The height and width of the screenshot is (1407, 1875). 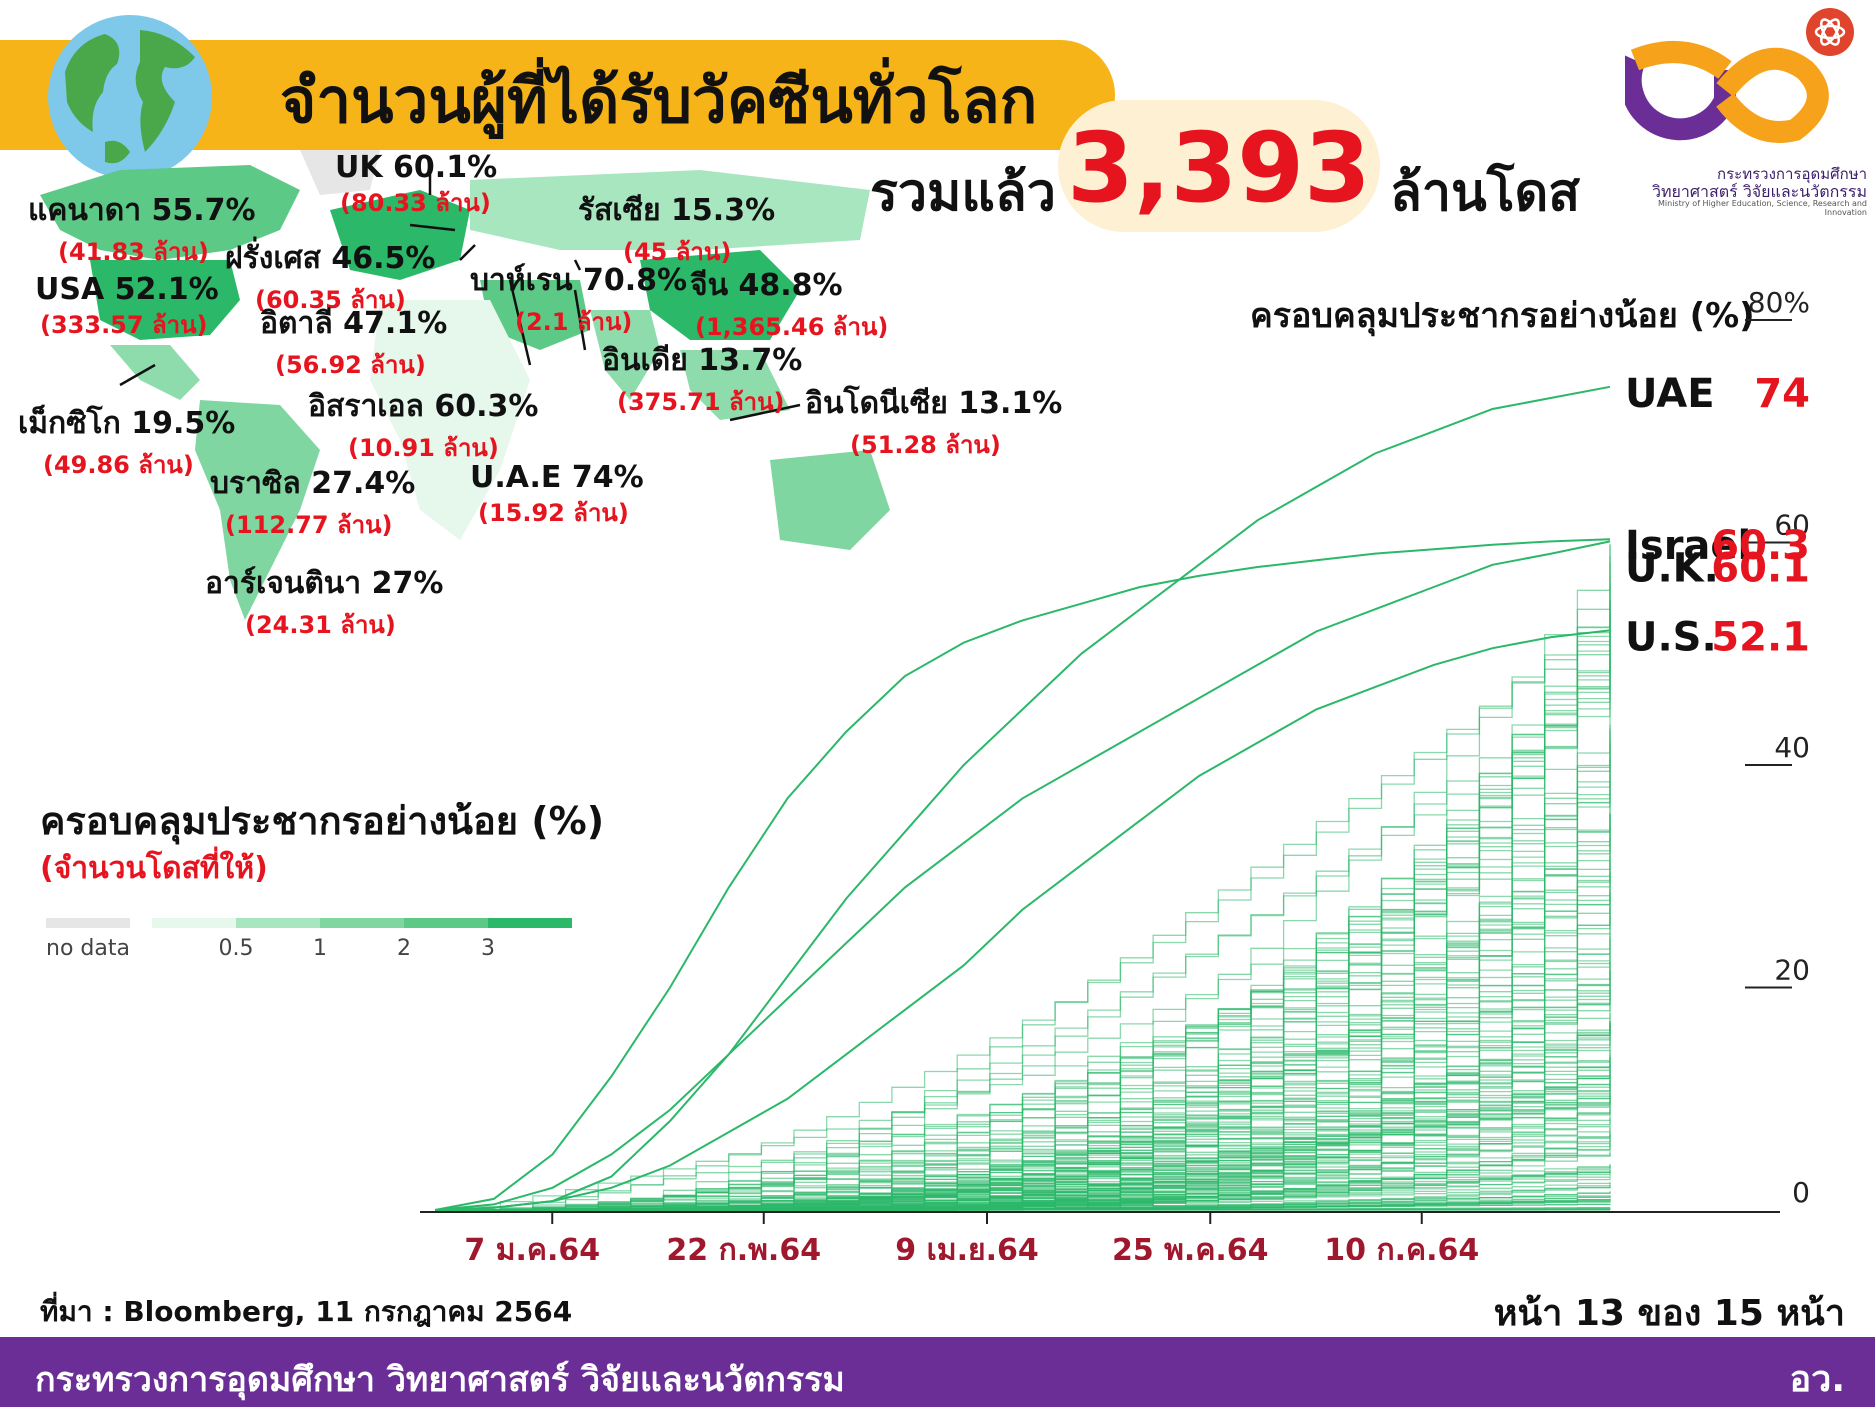 I want to click on total-pill, so click(x=1219, y=166).